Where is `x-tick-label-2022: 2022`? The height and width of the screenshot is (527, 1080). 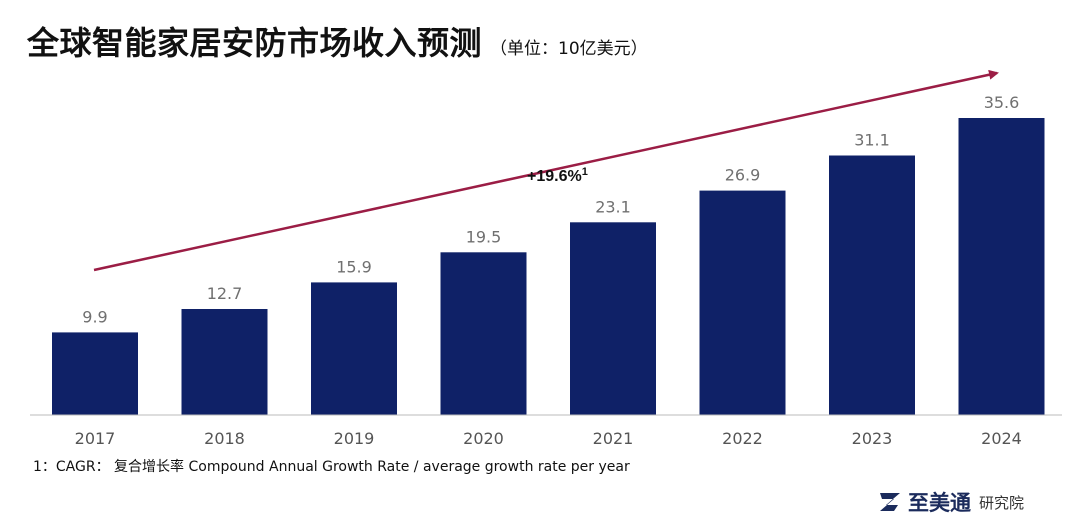 x-tick-label-2022: 2022 is located at coordinates (742, 438).